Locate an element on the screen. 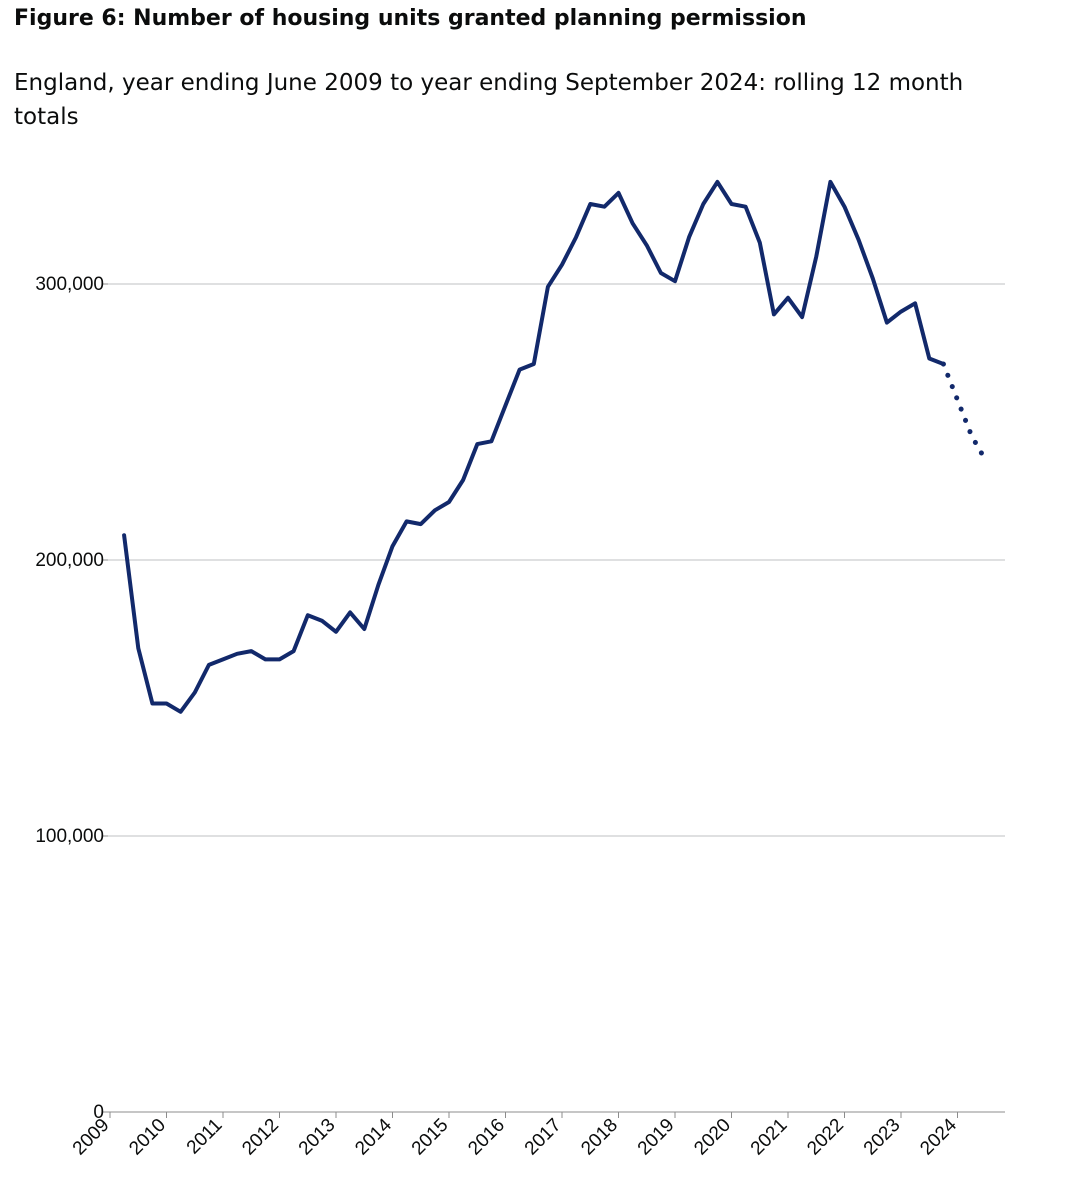 The image size is (1087, 1200). x-tick-label: 2012 is located at coordinates (260, 1137).